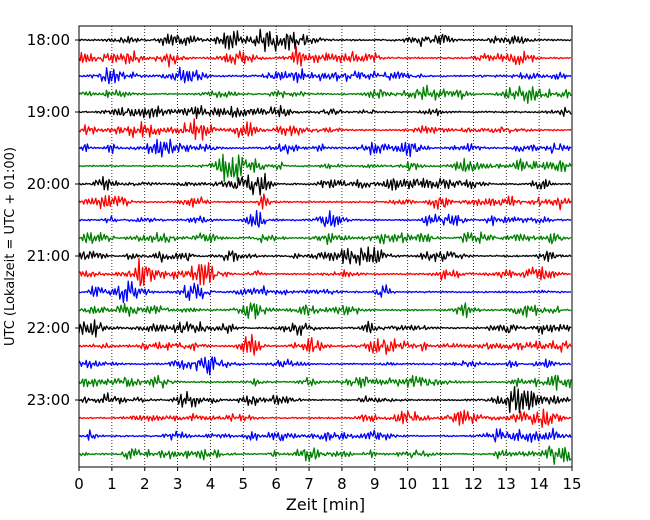 The image size is (650, 520). I want to click on x-tick-label: 14, so click(539, 484).